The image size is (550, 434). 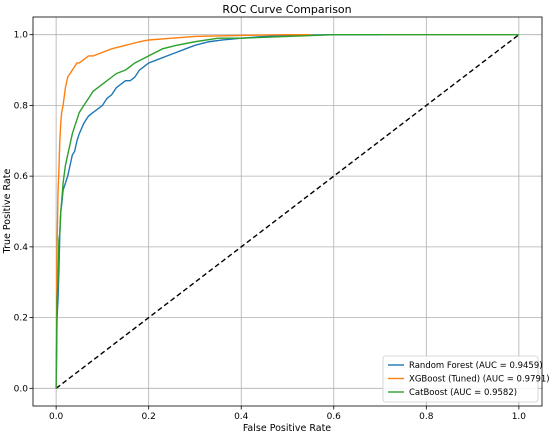 What do you see at coordinates (7, 212) in the screenshot?
I see `y-axis-label: True Positive Rate` at bounding box center [7, 212].